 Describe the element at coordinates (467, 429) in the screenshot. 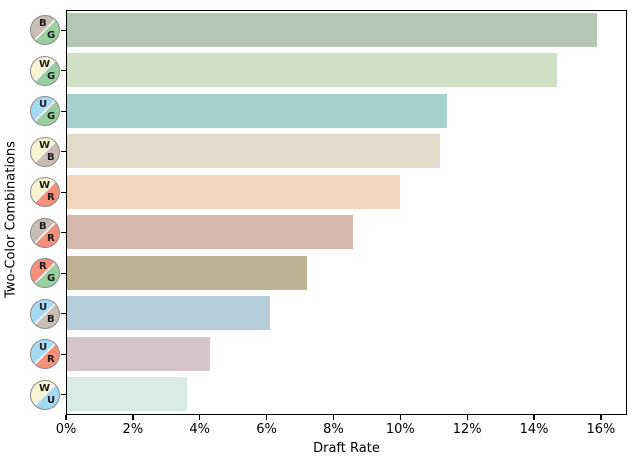

I see `x-tick-label: 12%` at that location.